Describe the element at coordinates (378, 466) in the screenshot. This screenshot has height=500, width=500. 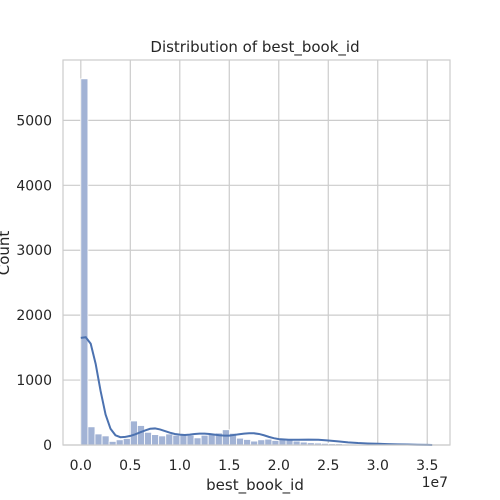
I see `x-tick-label: 3.0` at that location.